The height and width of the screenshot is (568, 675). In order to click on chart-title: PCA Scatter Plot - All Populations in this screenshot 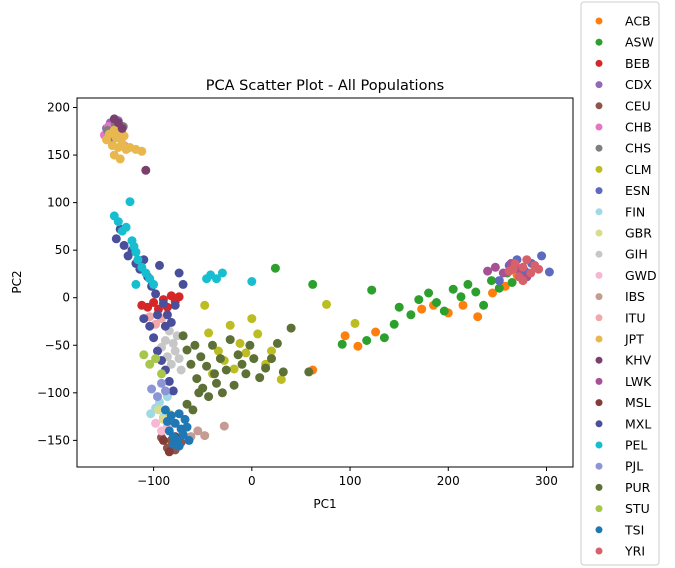, I will do `click(325, 86)`.